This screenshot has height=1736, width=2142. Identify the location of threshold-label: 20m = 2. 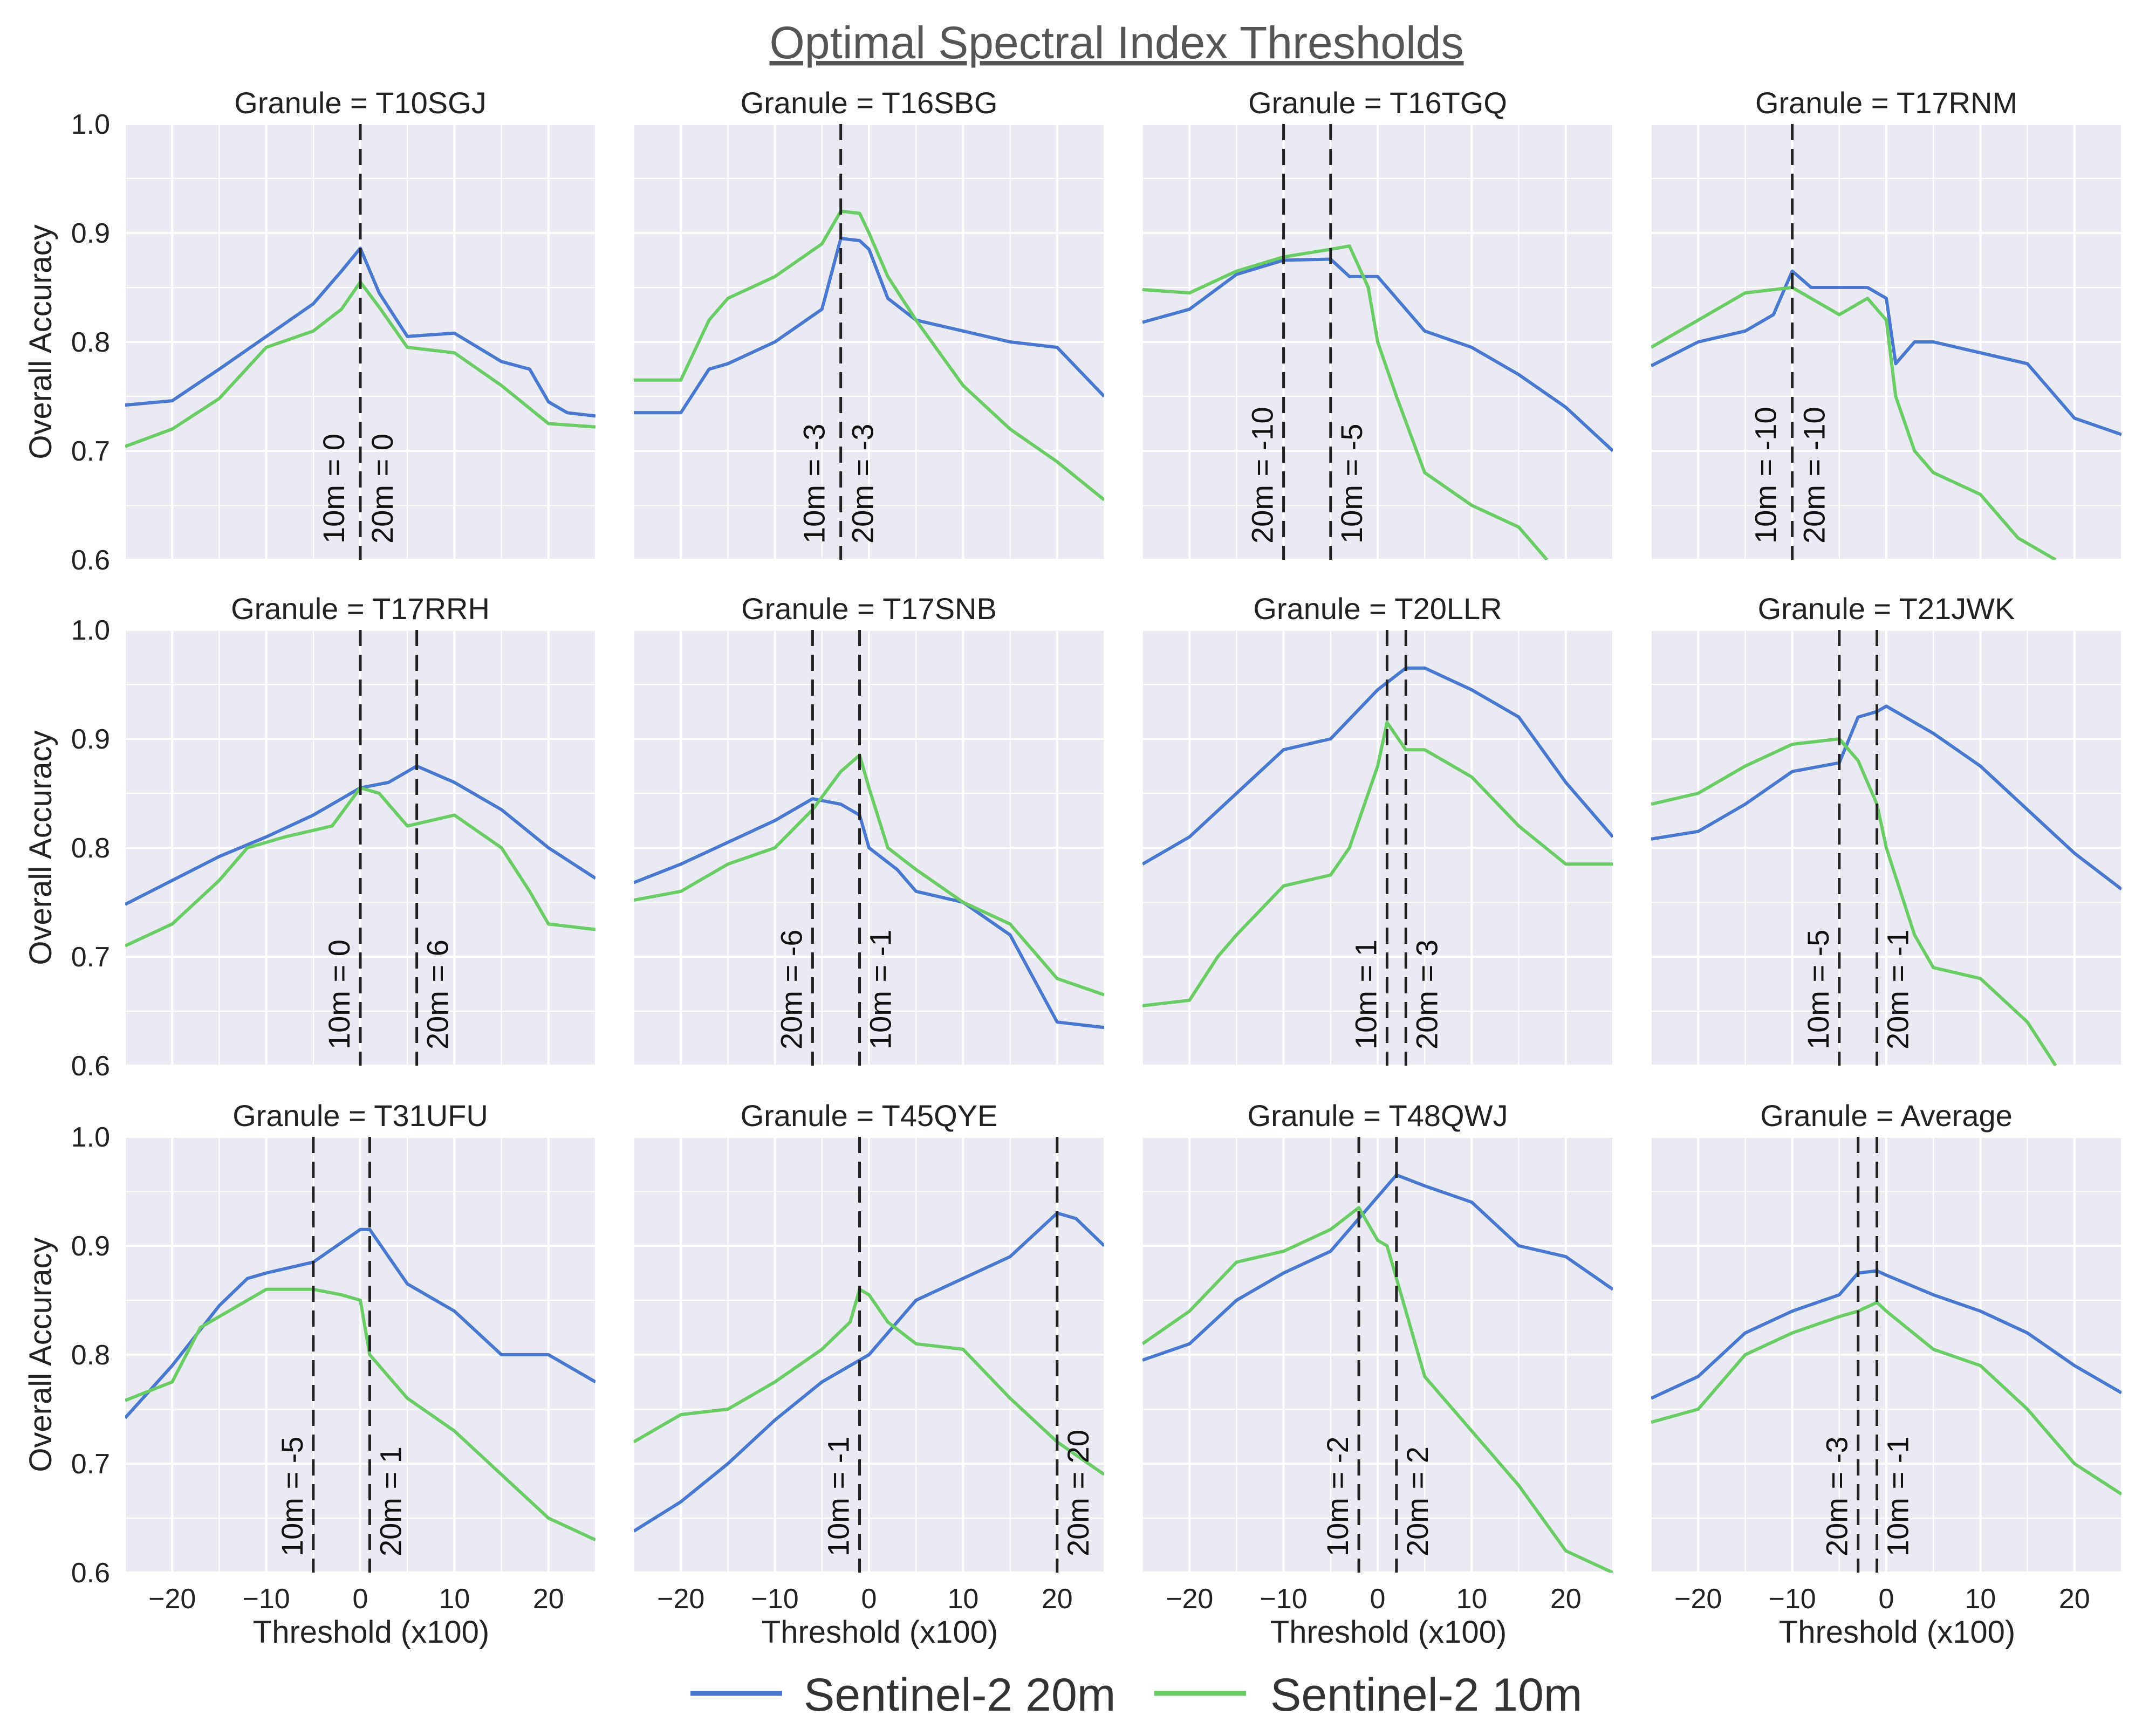
(1417, 1501).